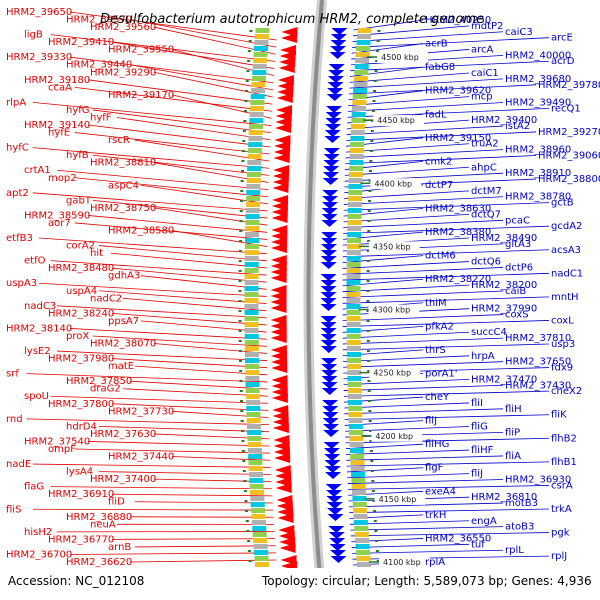  What do you see at coordinates (81, 426) in the screenshot?
I see `gene-label-left: hdrD4` at bounding box center [81, 426].